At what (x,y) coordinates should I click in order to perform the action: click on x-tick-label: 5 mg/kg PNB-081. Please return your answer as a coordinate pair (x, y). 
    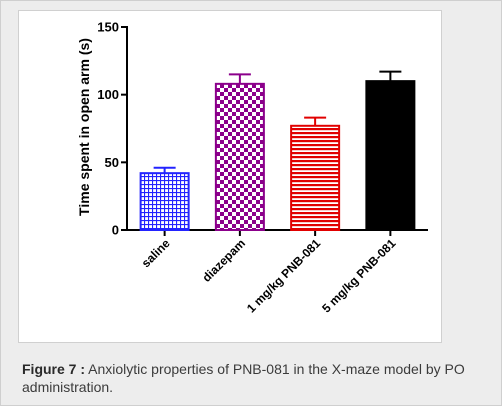
    Looking at the image, I should click on (358, 275).